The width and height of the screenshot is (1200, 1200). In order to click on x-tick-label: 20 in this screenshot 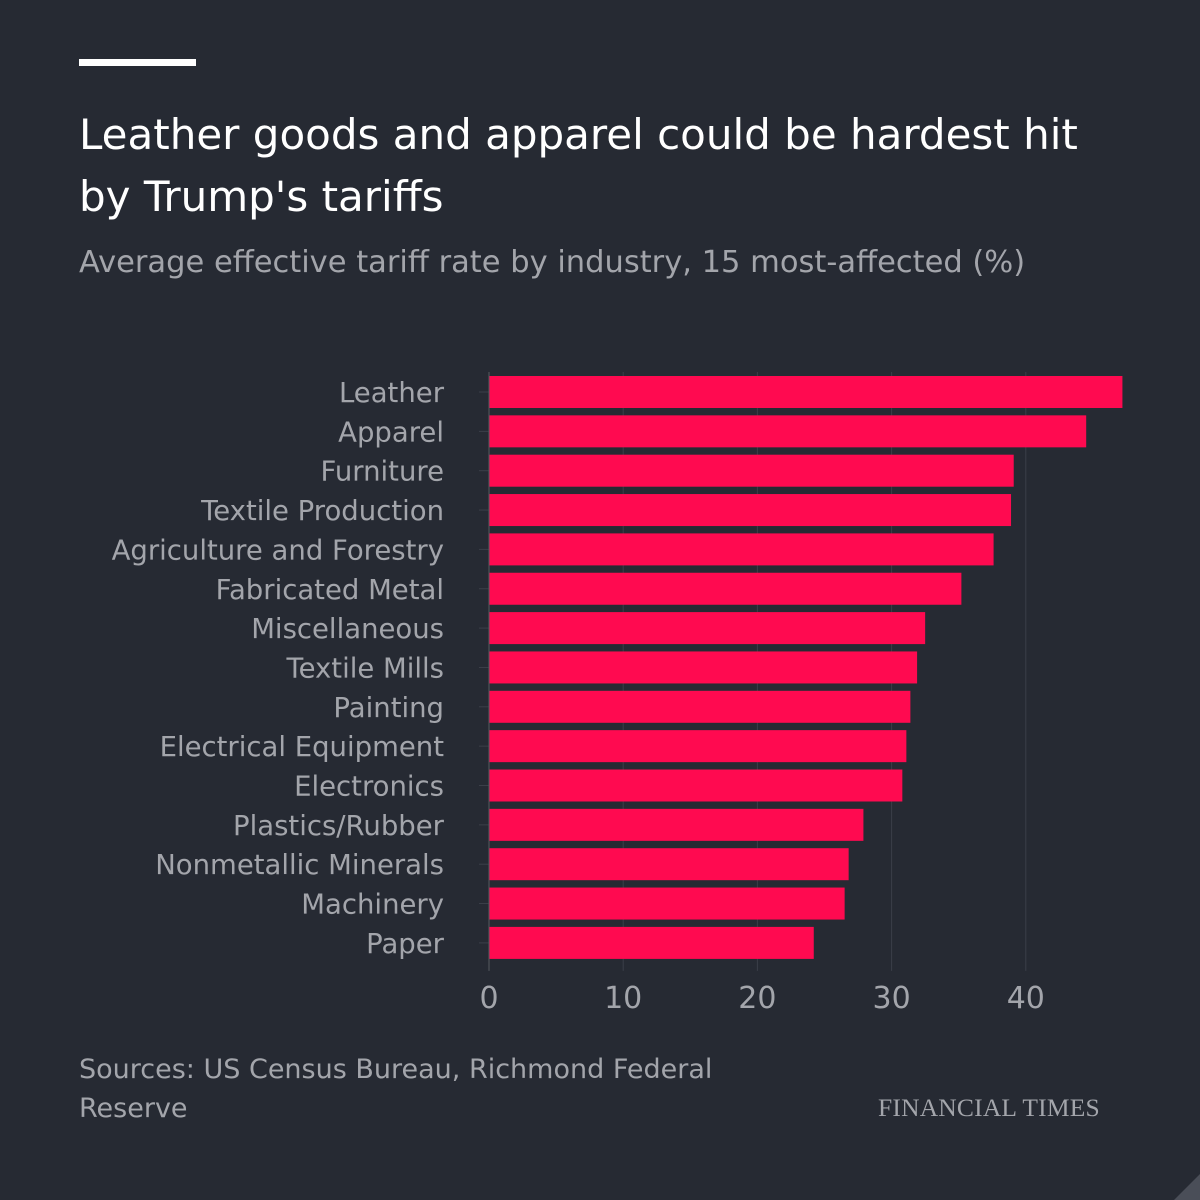, I will do `click(757, 998)`.